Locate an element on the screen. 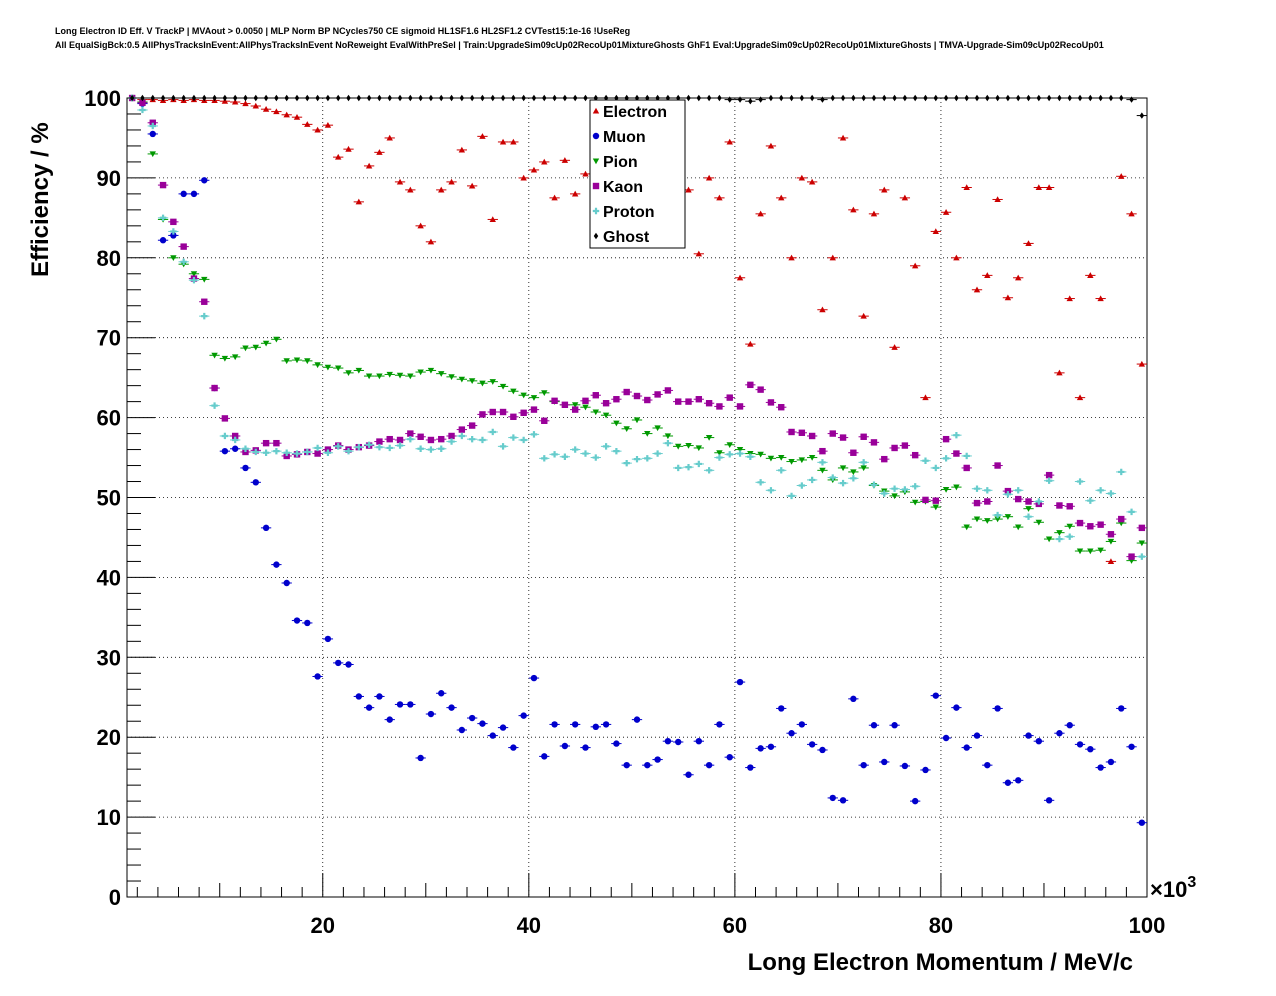 Image resolution: width=1276 pixels, height=996 pixels. legend-label-electron: Electron is located at coordinates (635, 112).